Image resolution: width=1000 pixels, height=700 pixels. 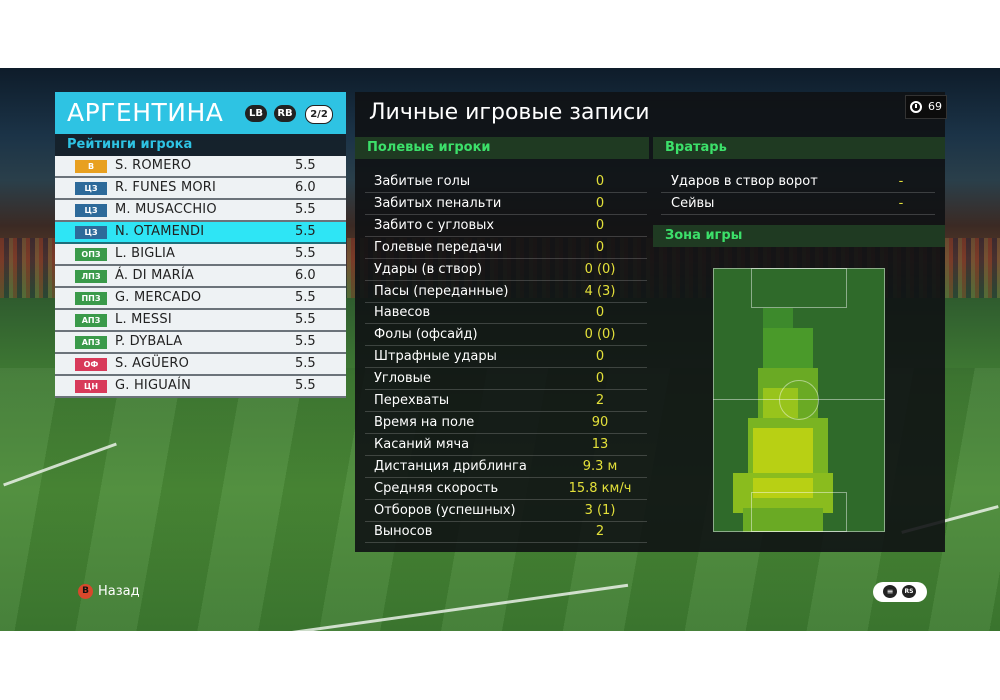 I want to click on stat-label: Пасы (переданные), so click(x=441, y=291).